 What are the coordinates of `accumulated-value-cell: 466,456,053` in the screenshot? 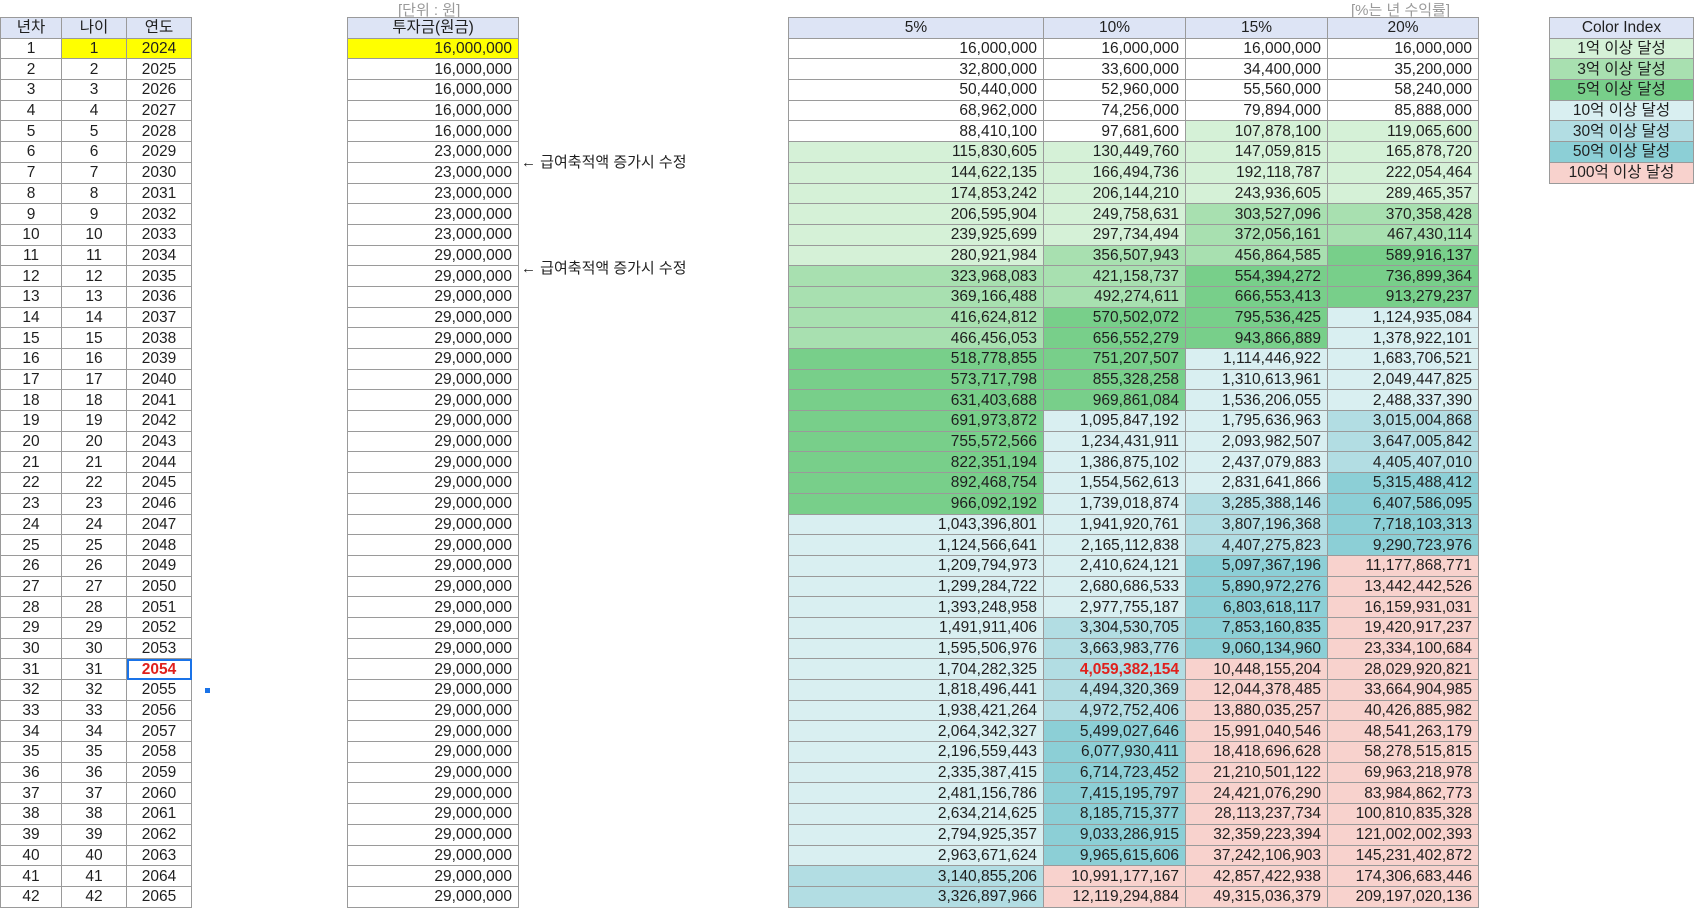 It's located at (916, 338).